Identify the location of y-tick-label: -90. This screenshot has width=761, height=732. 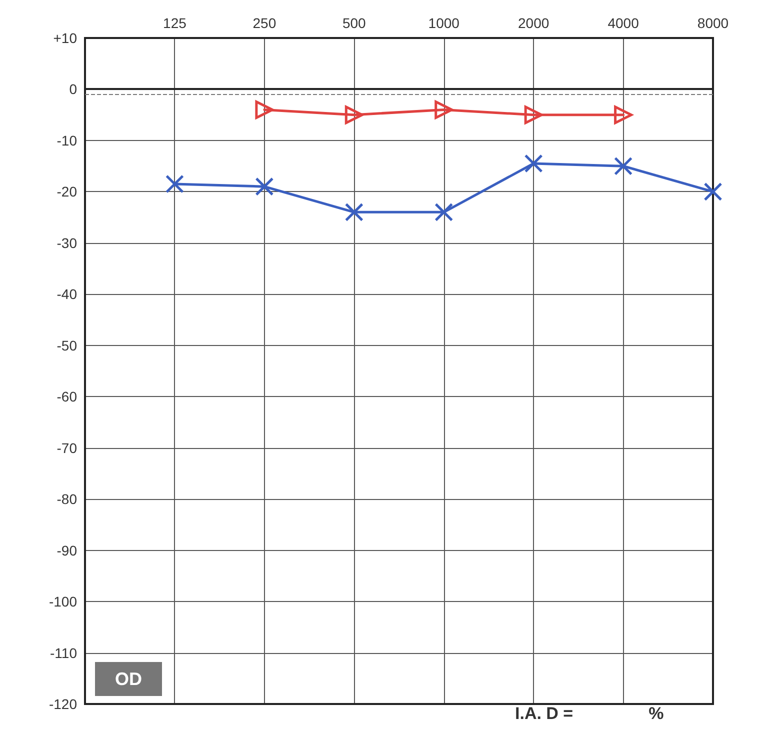
(67, 550).